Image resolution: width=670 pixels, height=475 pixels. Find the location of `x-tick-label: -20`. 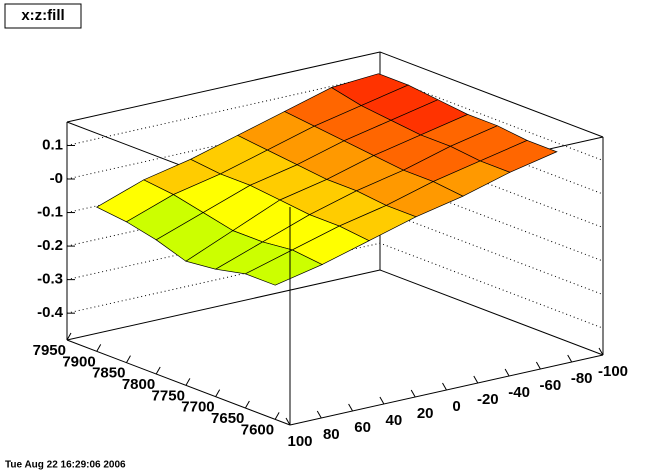

x-tick-label: -20 is located at coordinates (488, 399).